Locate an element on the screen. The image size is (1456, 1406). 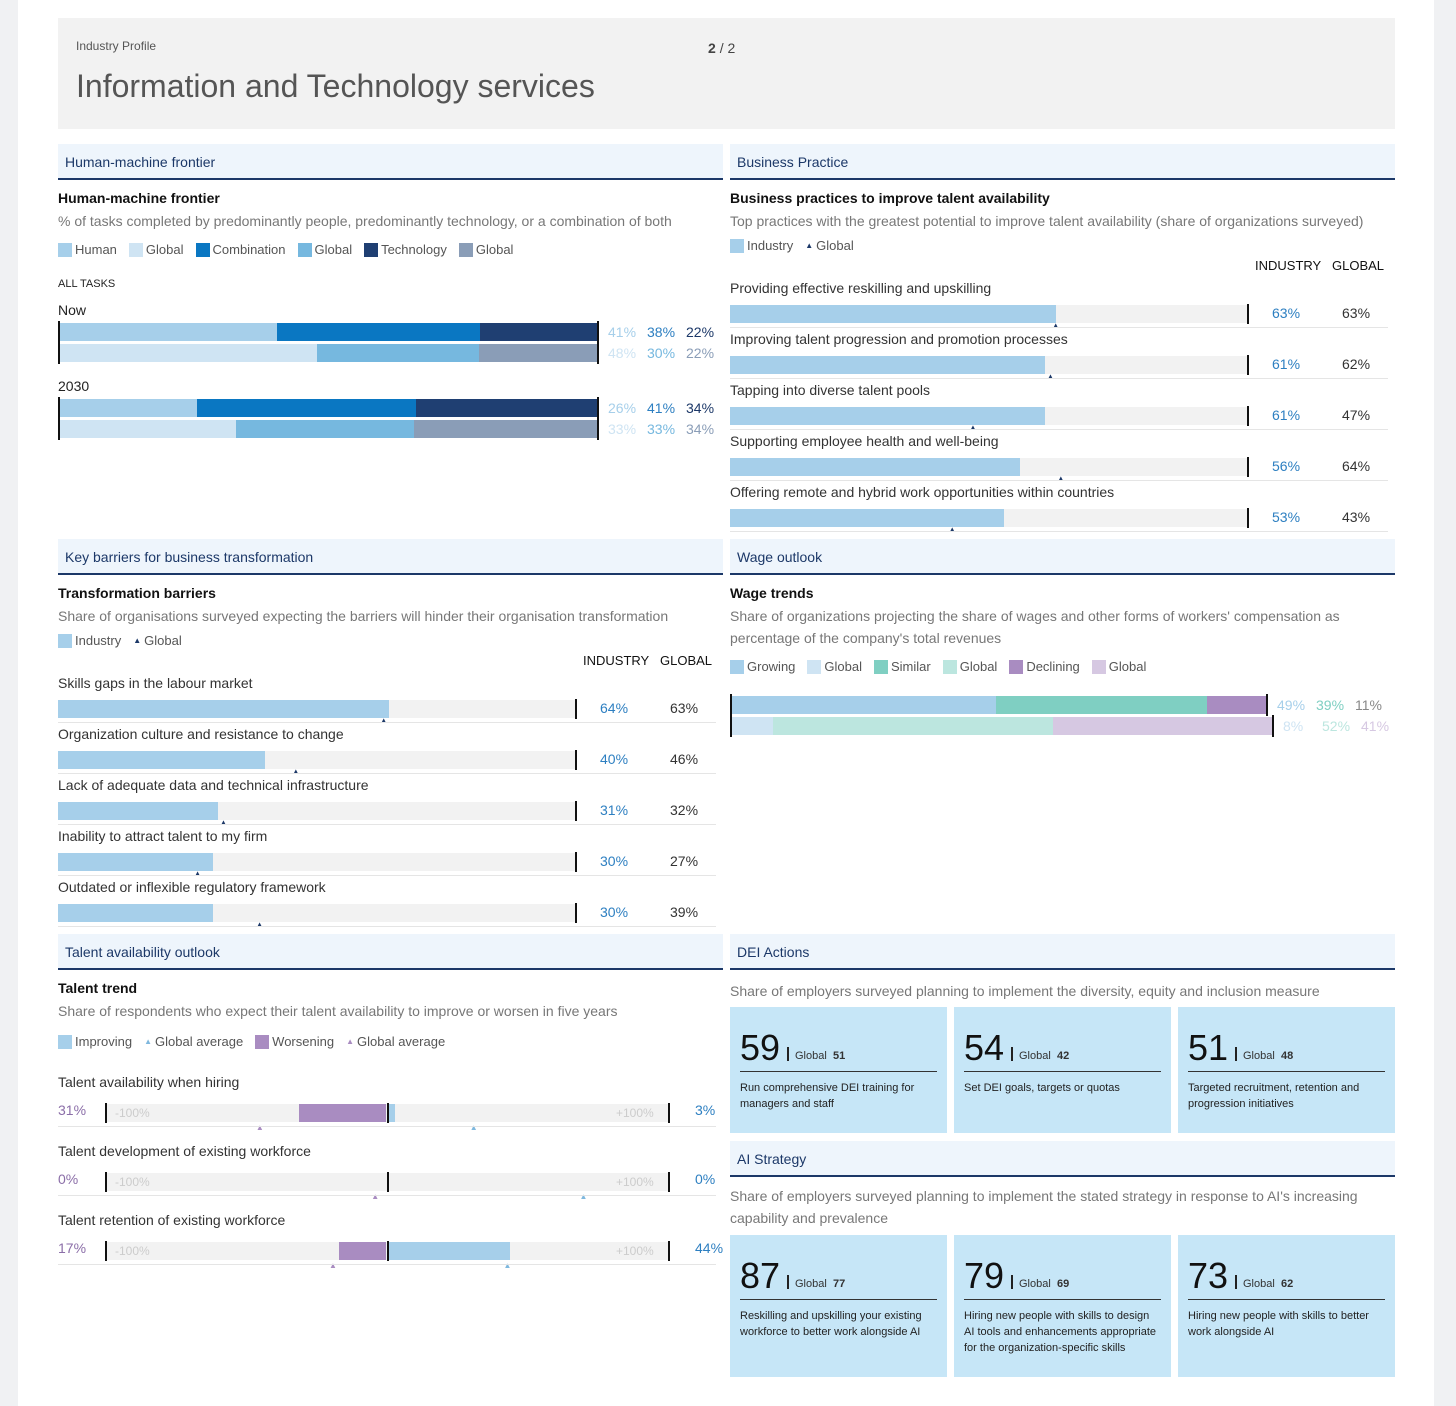
axis-min-label: -100% is located at coordinates (132, 1251).